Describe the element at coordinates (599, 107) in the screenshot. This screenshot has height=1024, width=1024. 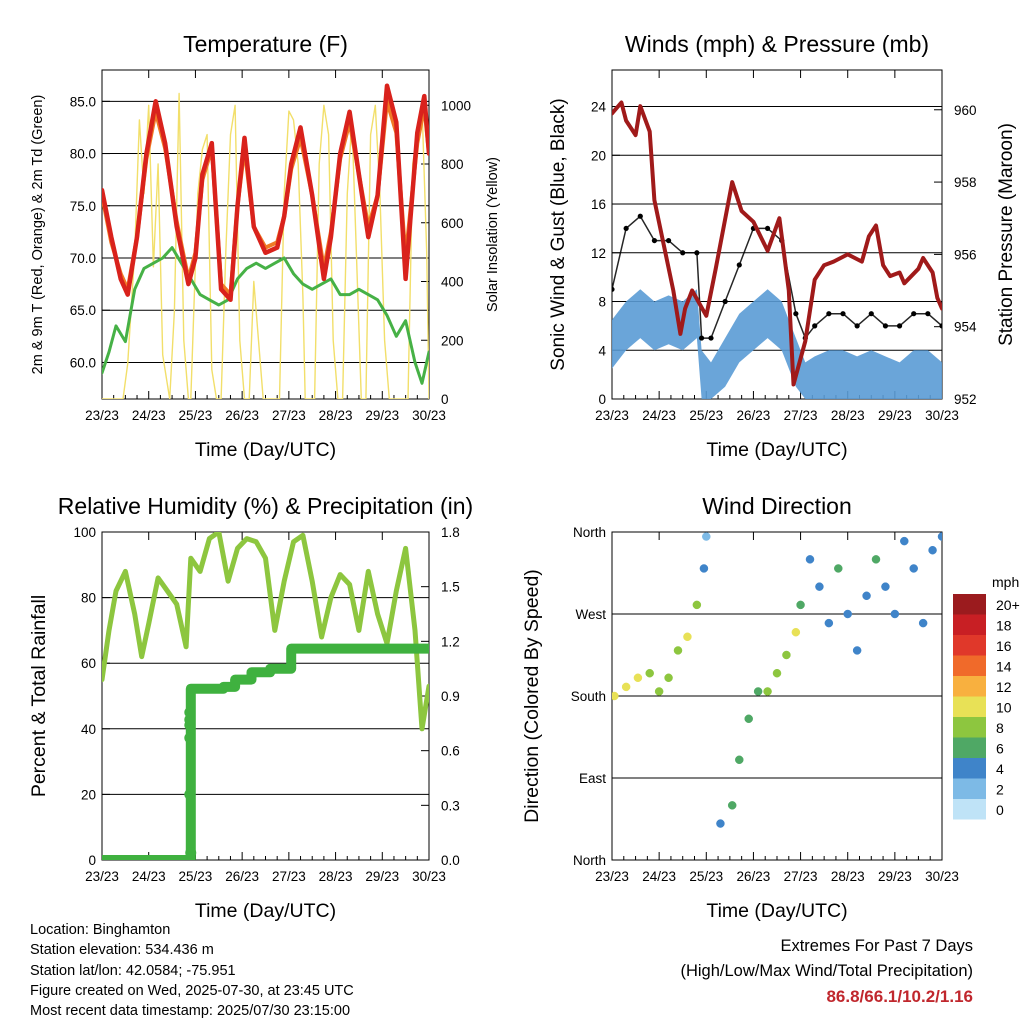
I see `y-tick-label: 24` at that location.